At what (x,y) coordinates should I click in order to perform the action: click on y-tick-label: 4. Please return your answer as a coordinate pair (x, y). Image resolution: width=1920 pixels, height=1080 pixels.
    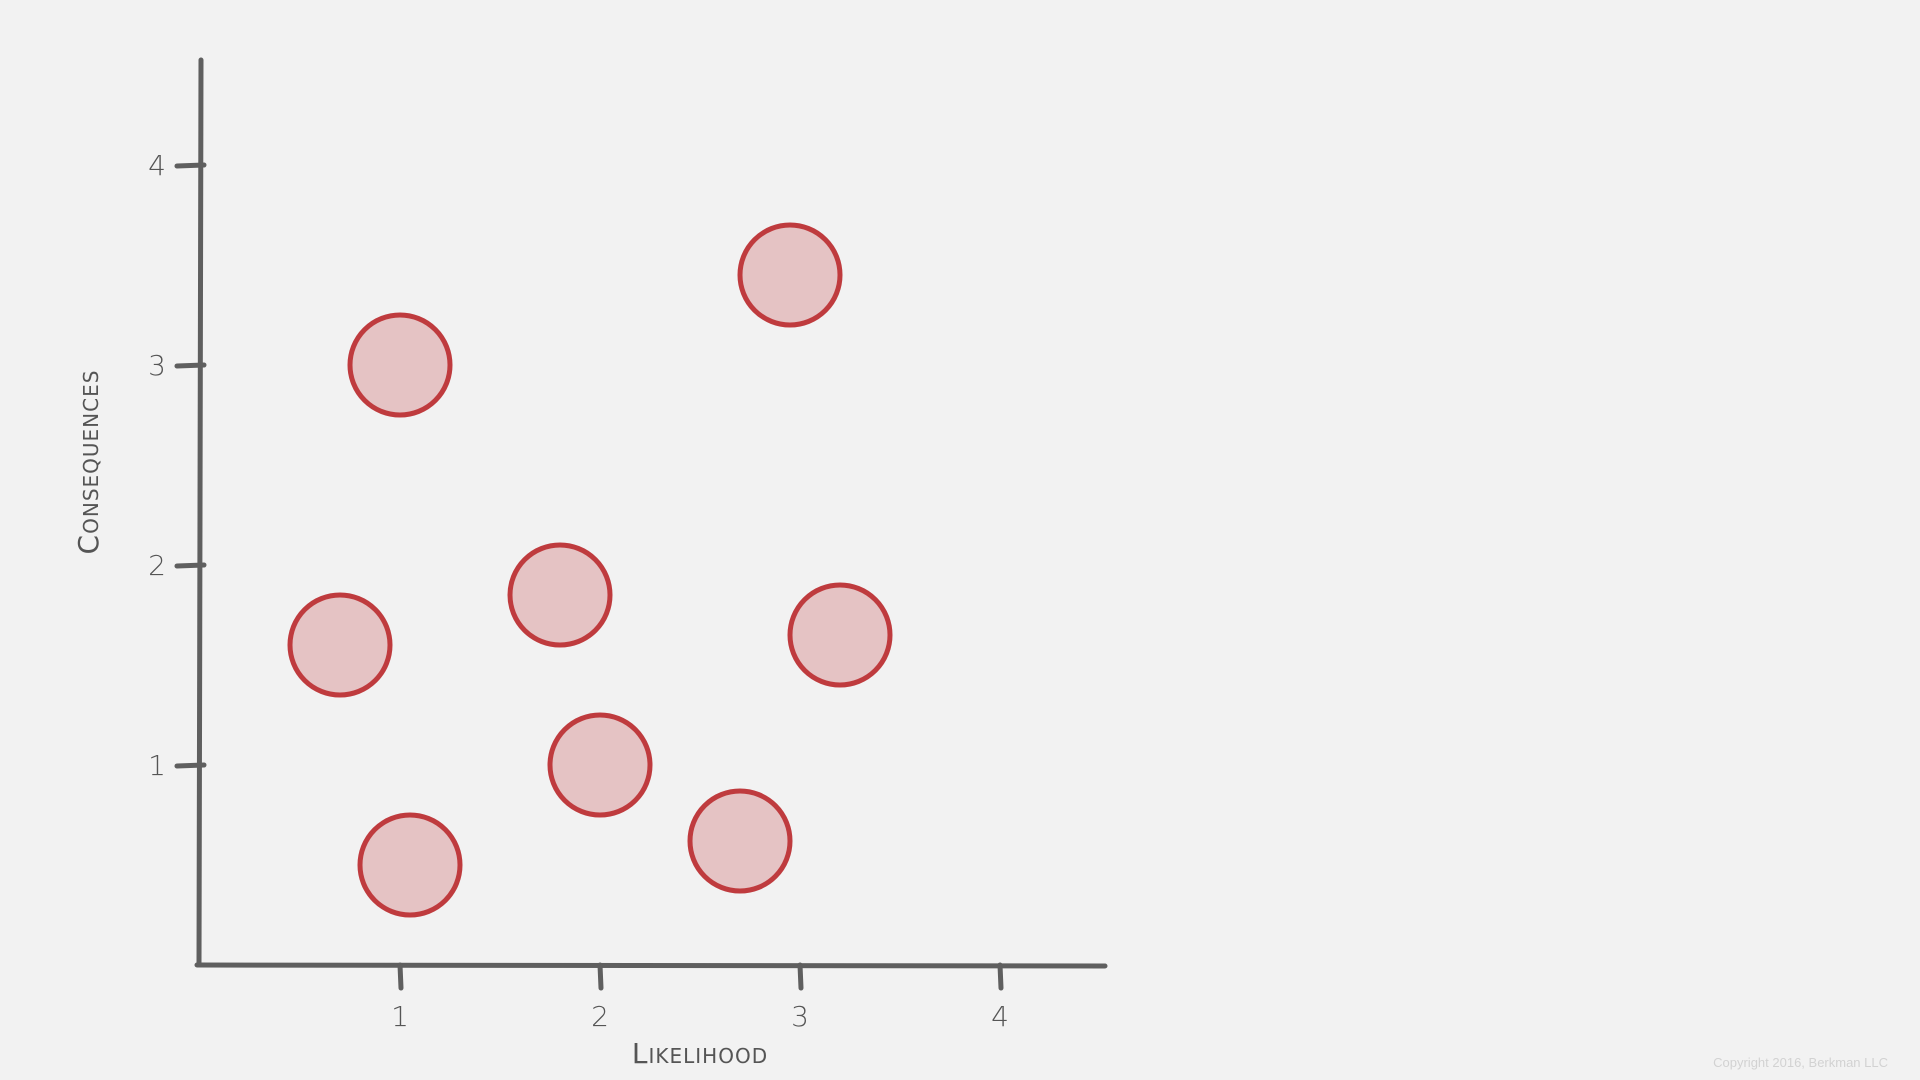
    Looking at the image, I should click on (157, 165).